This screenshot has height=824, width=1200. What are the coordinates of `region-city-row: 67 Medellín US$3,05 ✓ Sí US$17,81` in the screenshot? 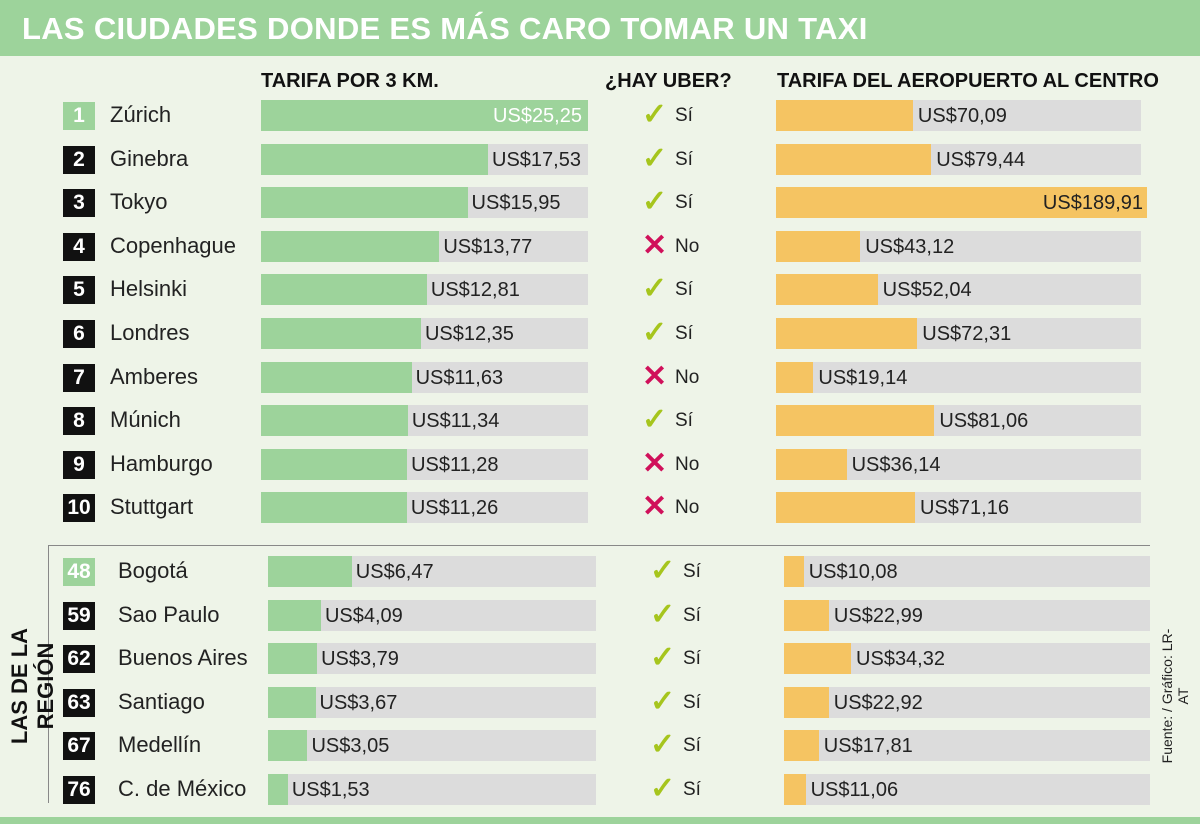 It's located at (600, 745).